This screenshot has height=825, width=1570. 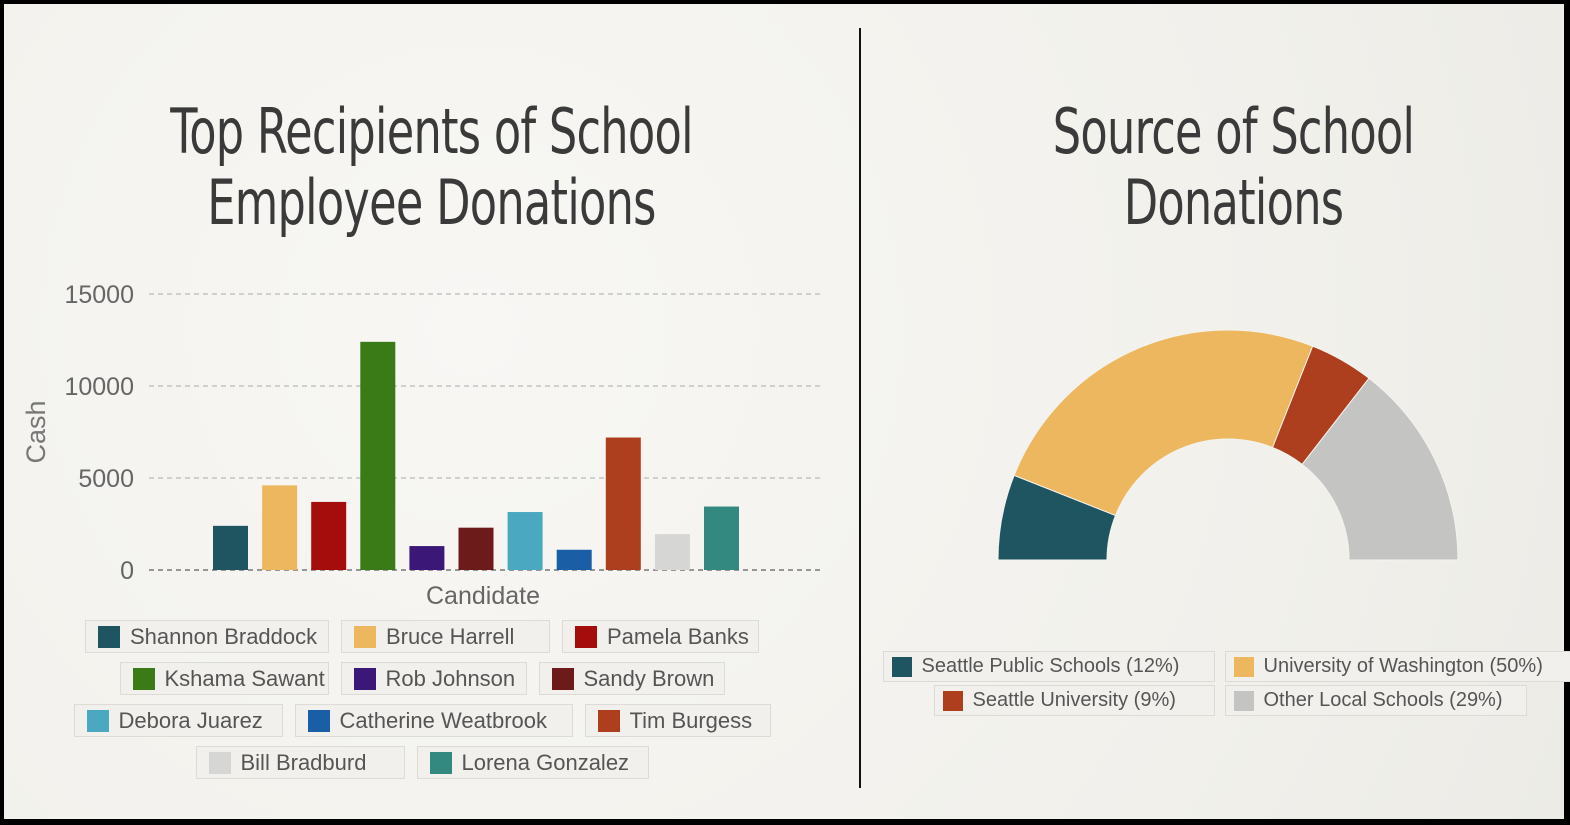 I want to click on x-axis-label: Candidate, so click(x=483, y=596).